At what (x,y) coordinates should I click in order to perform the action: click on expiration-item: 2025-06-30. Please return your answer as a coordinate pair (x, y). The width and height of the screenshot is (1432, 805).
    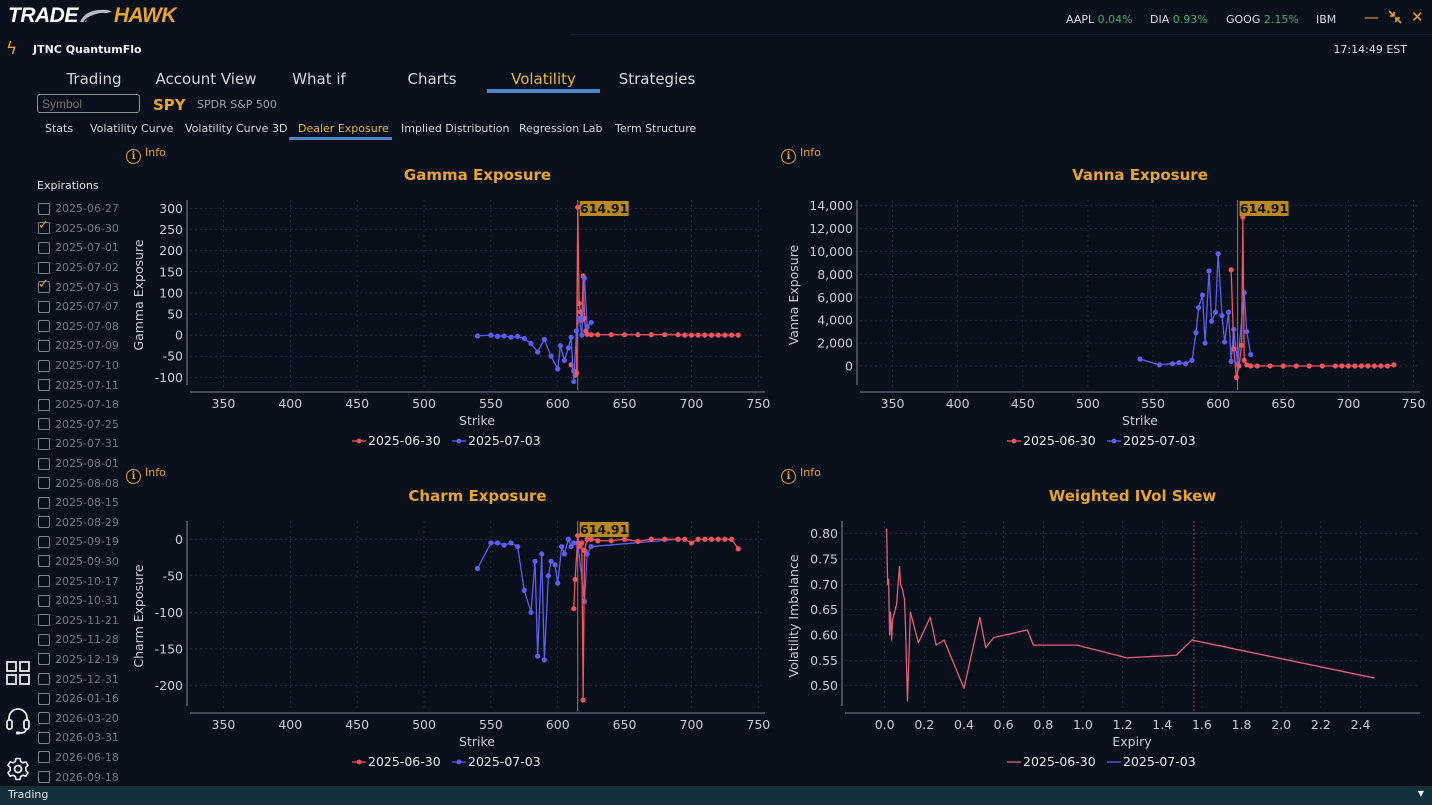
    Looking at the image, I should click on (78, 228).